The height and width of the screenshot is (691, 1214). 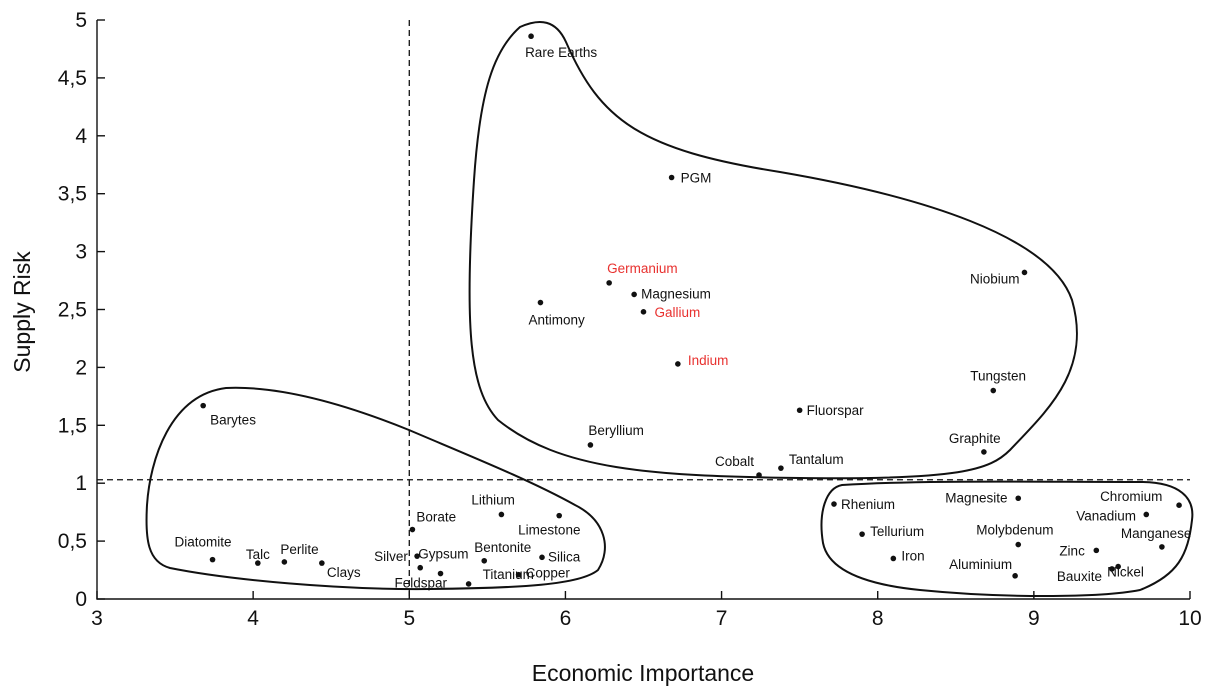 I want to click on point-label: Manganese, so click(x=1156, y=533).